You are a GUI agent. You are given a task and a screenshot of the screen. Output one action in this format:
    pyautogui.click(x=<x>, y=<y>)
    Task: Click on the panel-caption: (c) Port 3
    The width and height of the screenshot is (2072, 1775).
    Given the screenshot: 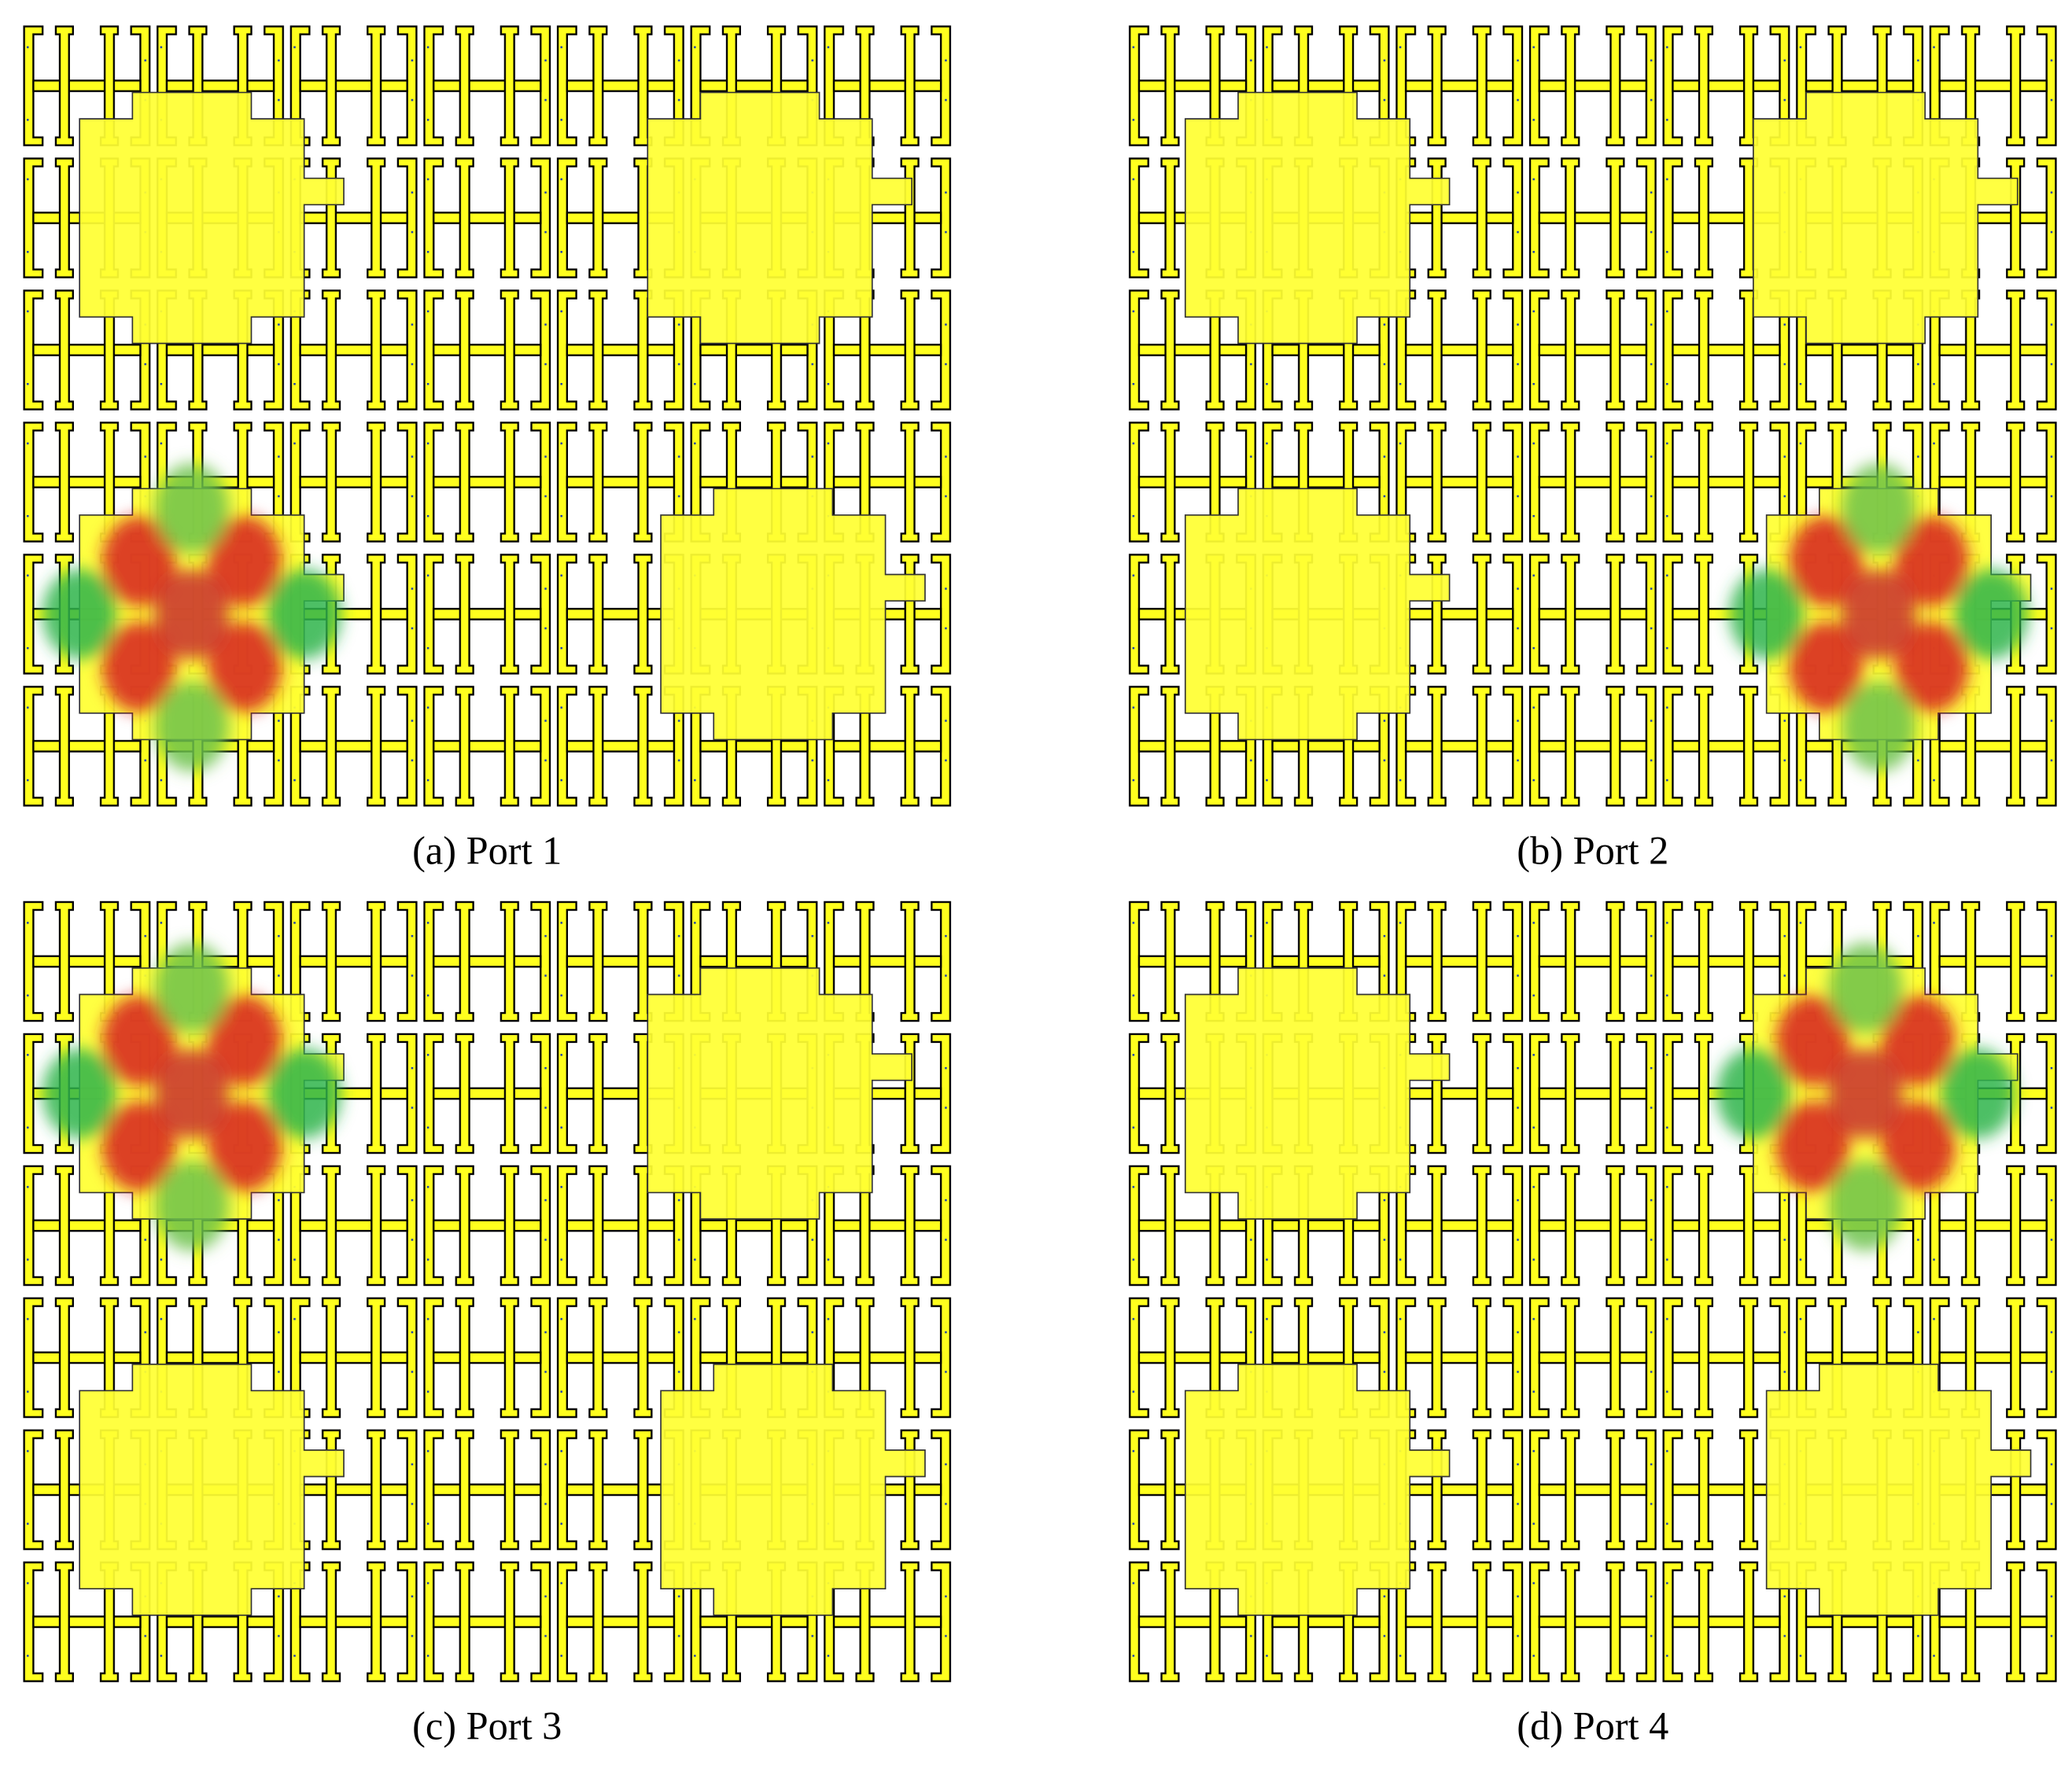 What is the action you would take?
    pyautogui.click(x=487, y=1726)
    